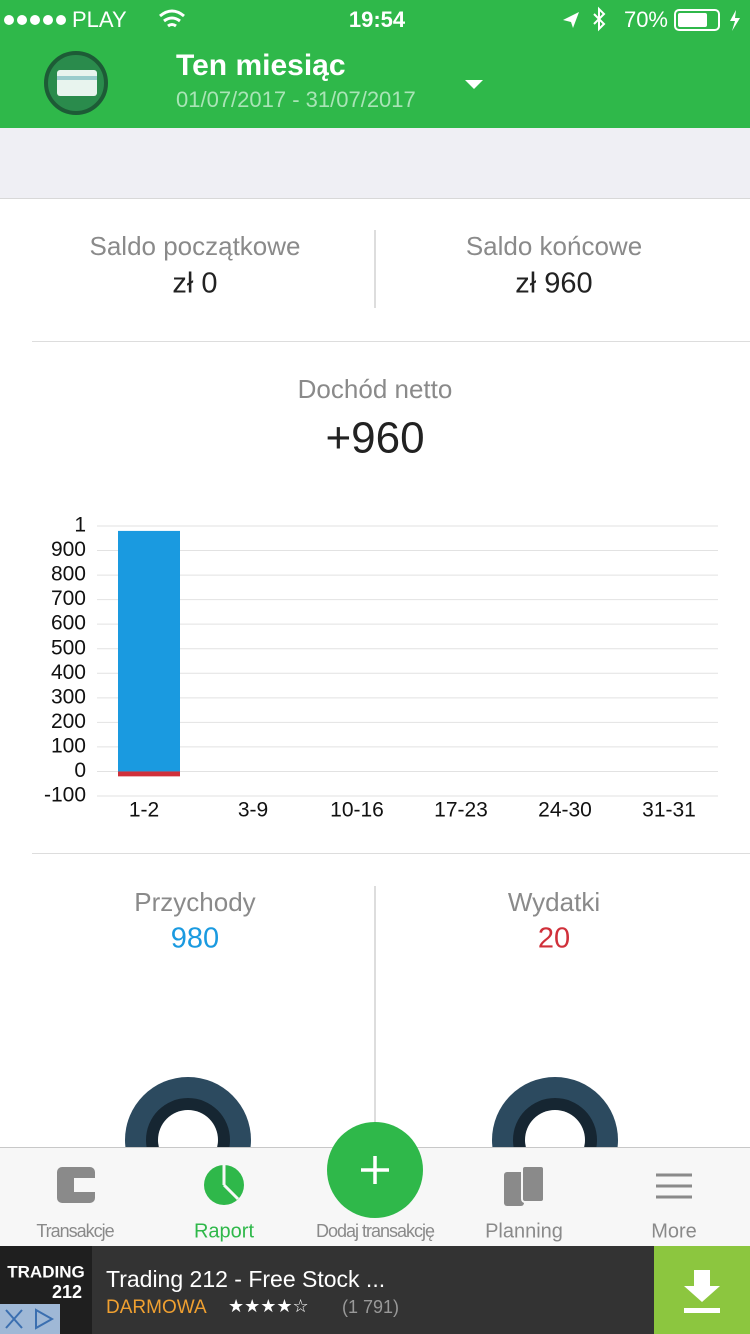 This screenshot has height=1334, width=750. I want to click on expense-value: 20, so click(554, 939).